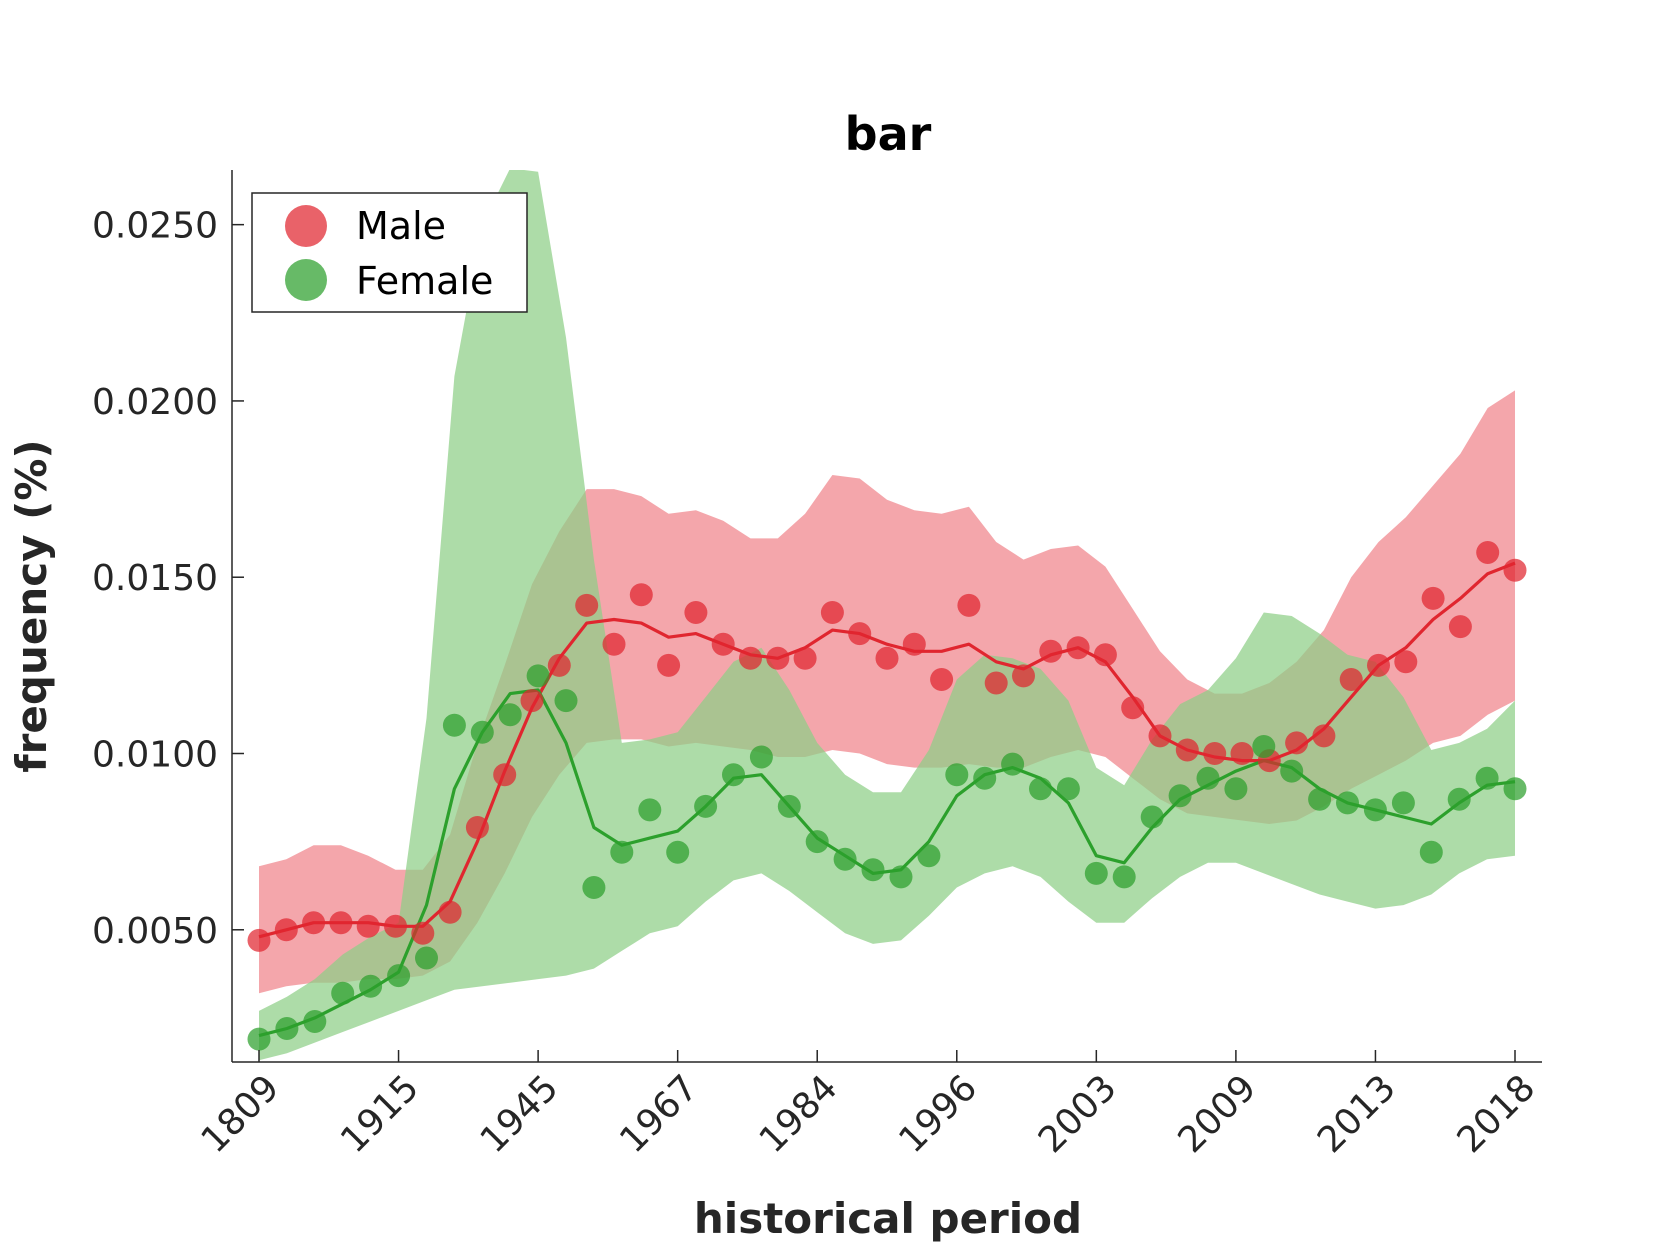 The width and height of the screenshot is (1680, 1260). What do you see at coordinates (155, 402) in the screenshot?
I see `y-tick-label: 0.0200` at bounding box center [155, 402].